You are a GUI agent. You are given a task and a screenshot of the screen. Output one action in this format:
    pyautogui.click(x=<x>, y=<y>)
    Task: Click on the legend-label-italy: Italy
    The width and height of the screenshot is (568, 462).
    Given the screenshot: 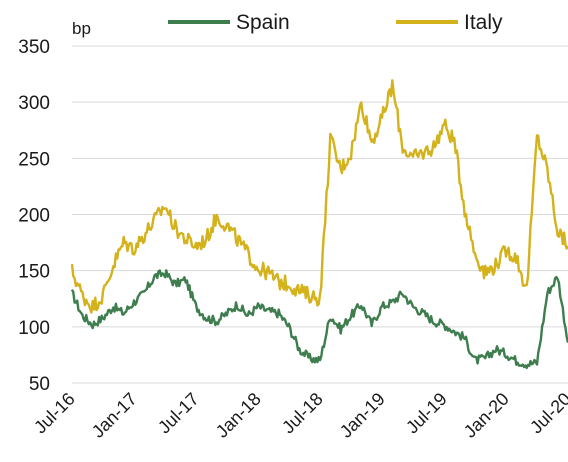 What is the action you would take?
    pyautogui.click(x=483, y=22)
    